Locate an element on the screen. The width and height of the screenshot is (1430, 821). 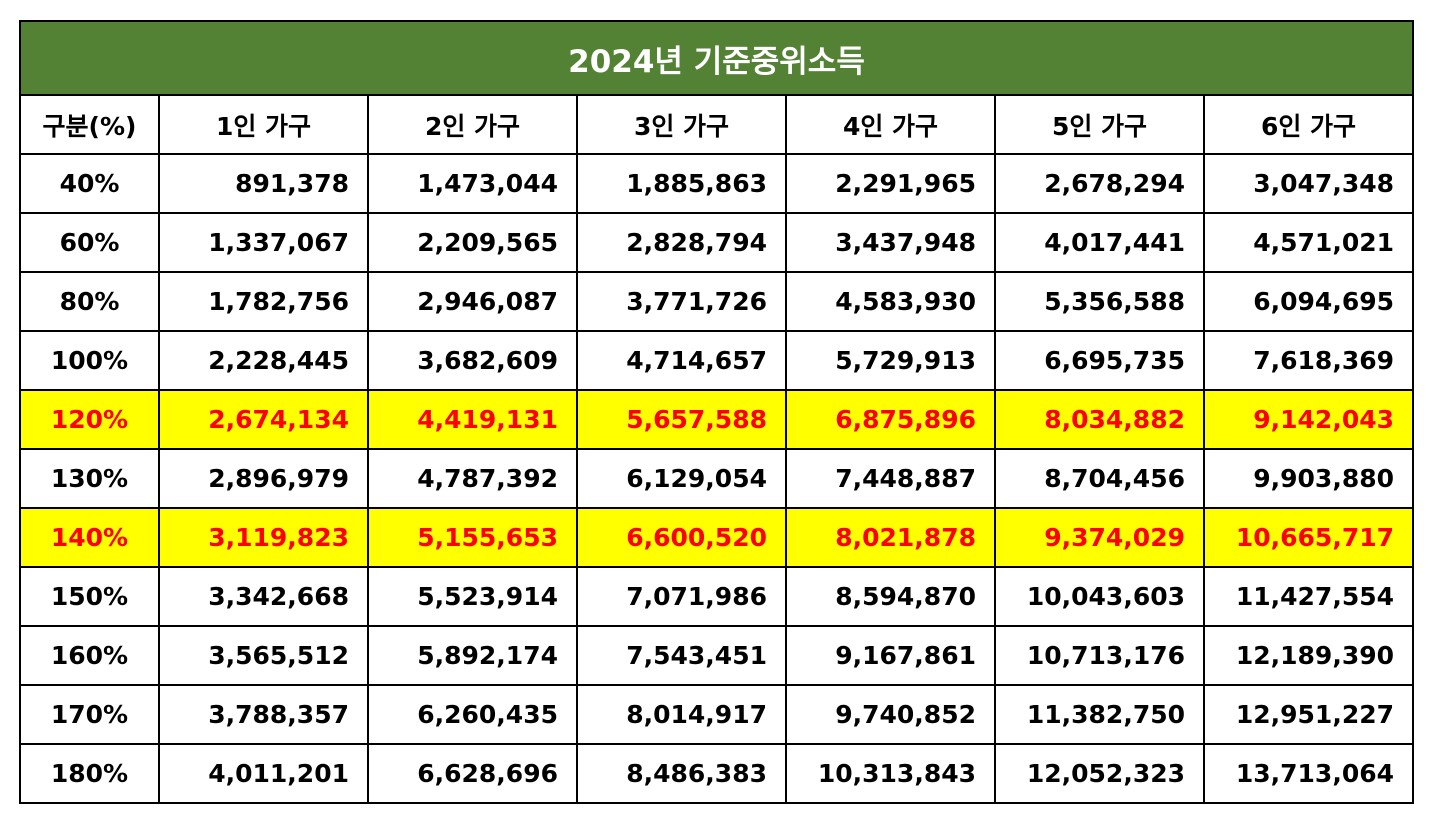
income-value-cell: 9,740,852 is located at coordinates (890, 714).